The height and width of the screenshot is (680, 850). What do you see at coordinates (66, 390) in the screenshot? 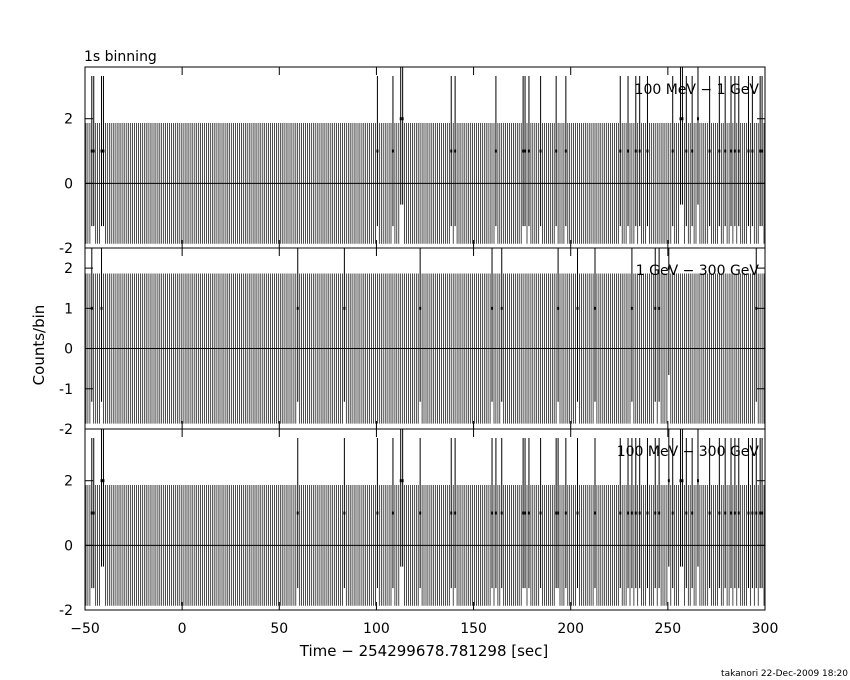
I see `y-tick-label: -1` at bounding box center [66, 390].